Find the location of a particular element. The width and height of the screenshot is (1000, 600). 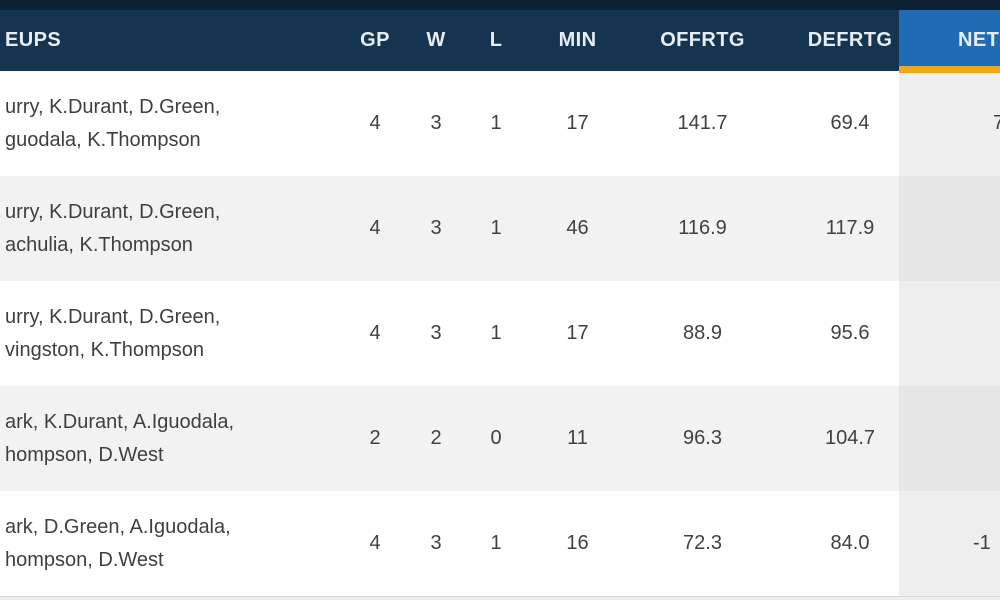

offrtg-cell: 141.7 is located at coordinates (702, 123).